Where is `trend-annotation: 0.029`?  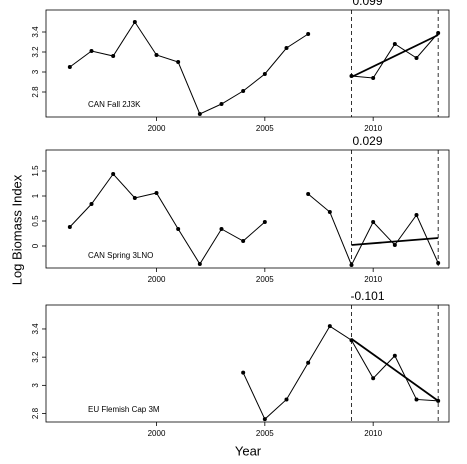 trend-annotation: 0.029 is located at coordinates (367, 141).